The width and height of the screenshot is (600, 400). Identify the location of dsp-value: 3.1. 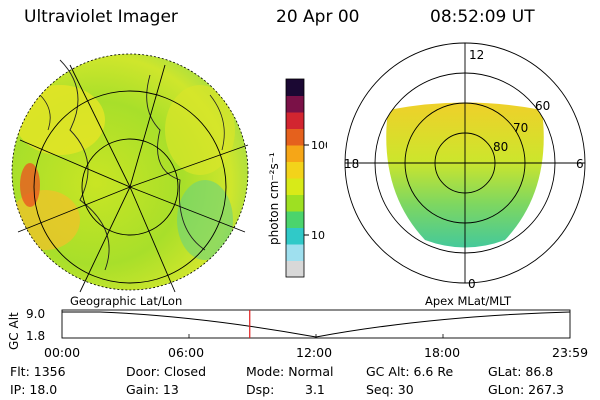
(315, 389).